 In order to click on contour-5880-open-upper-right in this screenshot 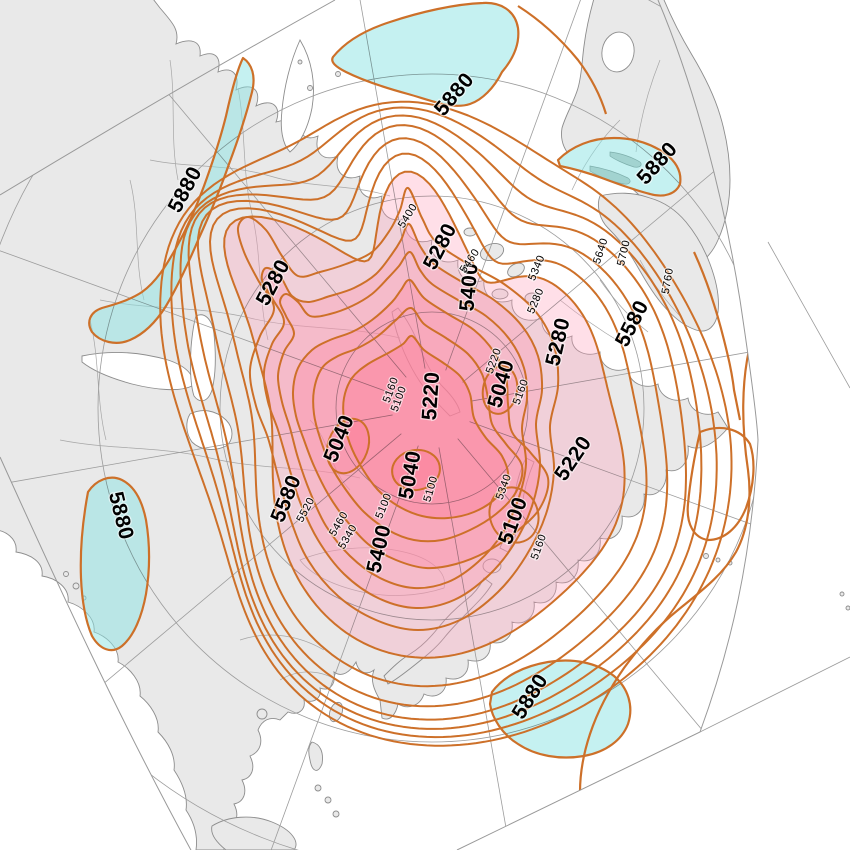, I will do `click(717, 336)`.